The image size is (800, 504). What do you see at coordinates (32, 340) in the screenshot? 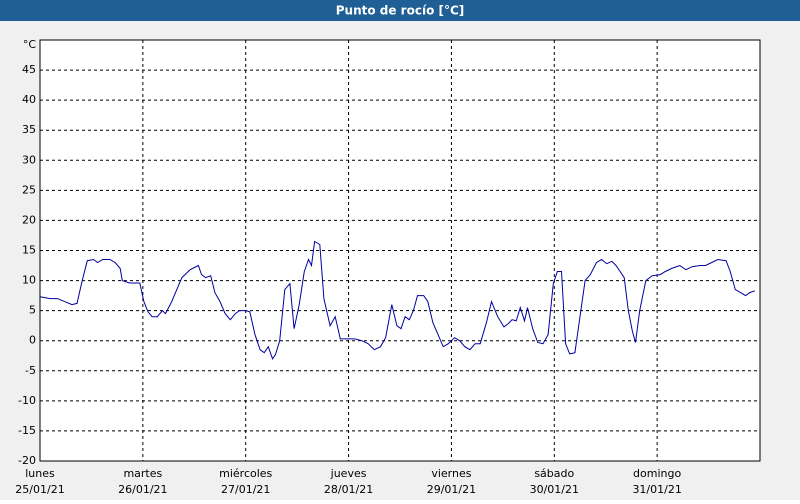
I see `y-tick-label: 0` at bounding box center [32, 340].